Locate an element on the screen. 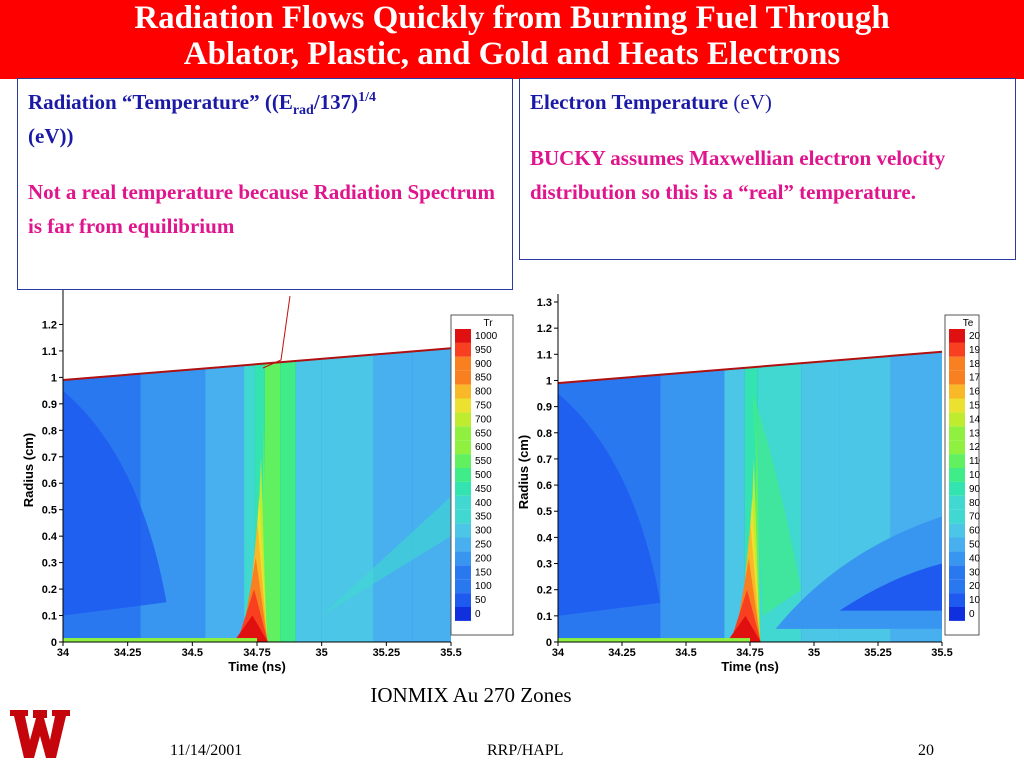 This screenshot has height=768, width=1024. legend-level: 3000 is located at coordinates (974, 572).